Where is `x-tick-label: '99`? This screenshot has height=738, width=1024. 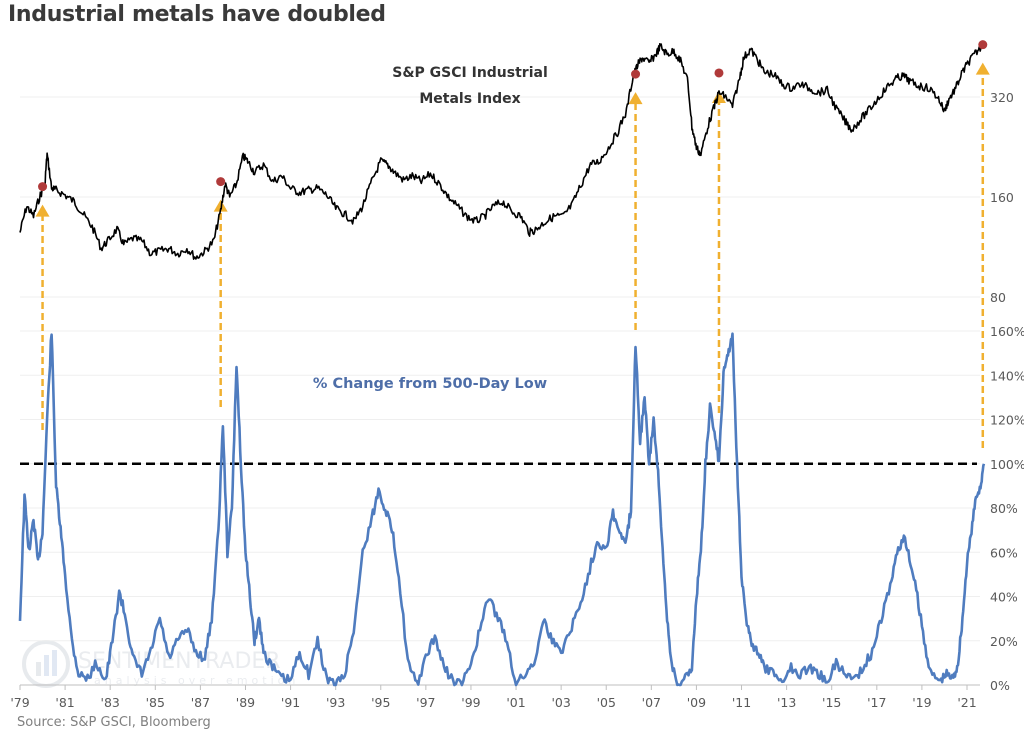
x-tick-label: '99 is located at coordinates (470, 702).